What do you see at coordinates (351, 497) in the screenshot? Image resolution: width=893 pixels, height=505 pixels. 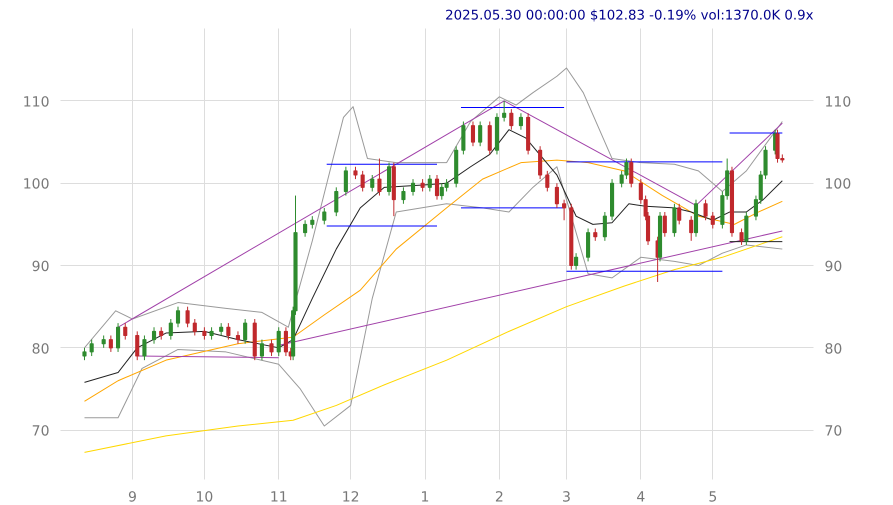 I see `x-tick-label: 12` at bounding box center [351, 497].